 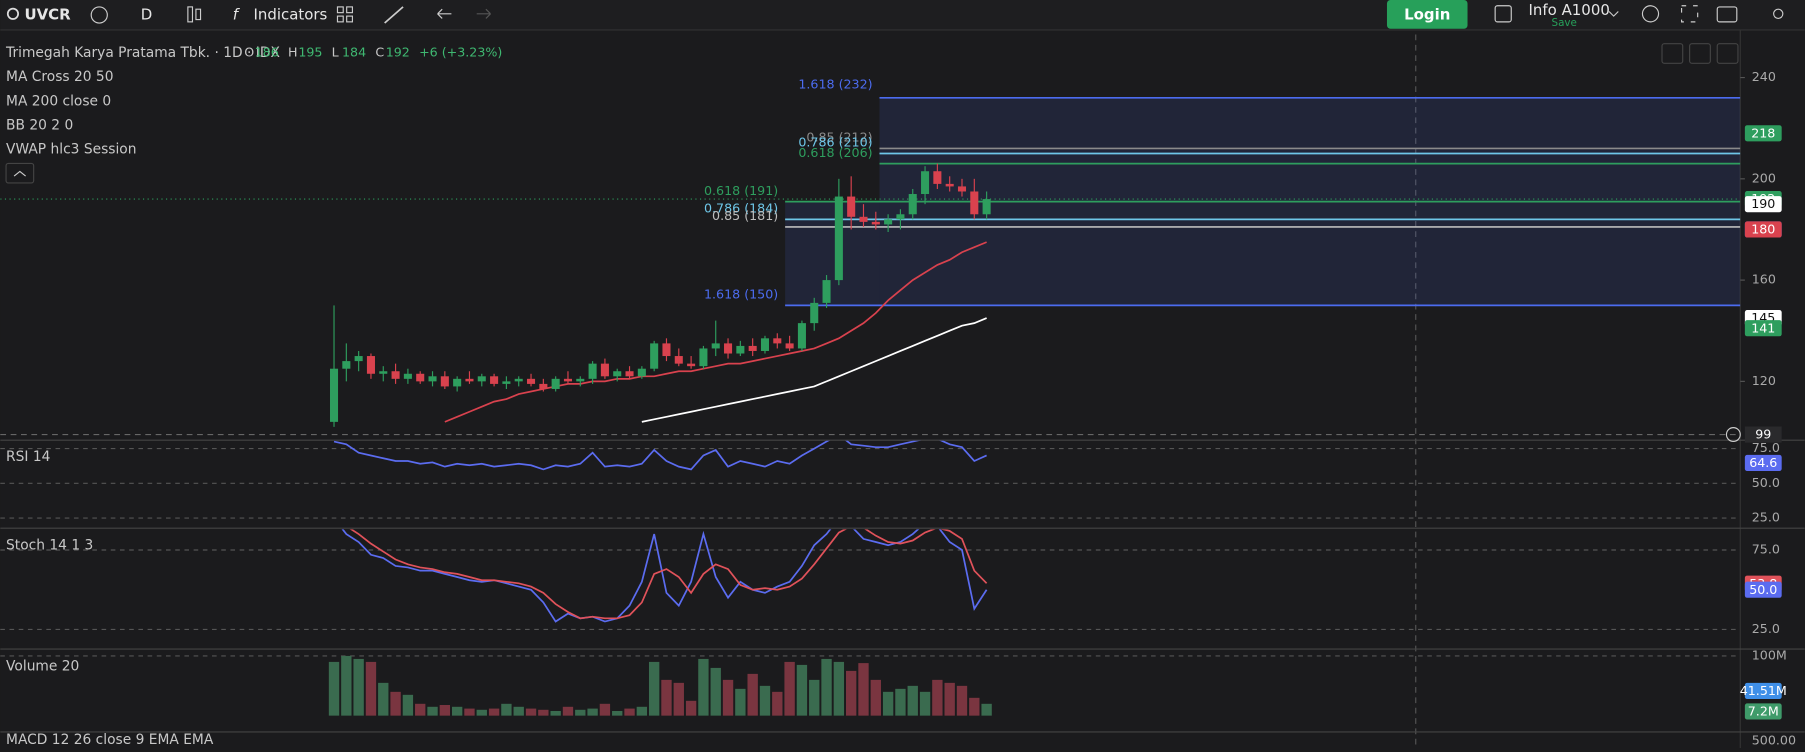 I want to click on y-tick-label: 75.0, so click(x=1766, y=549).